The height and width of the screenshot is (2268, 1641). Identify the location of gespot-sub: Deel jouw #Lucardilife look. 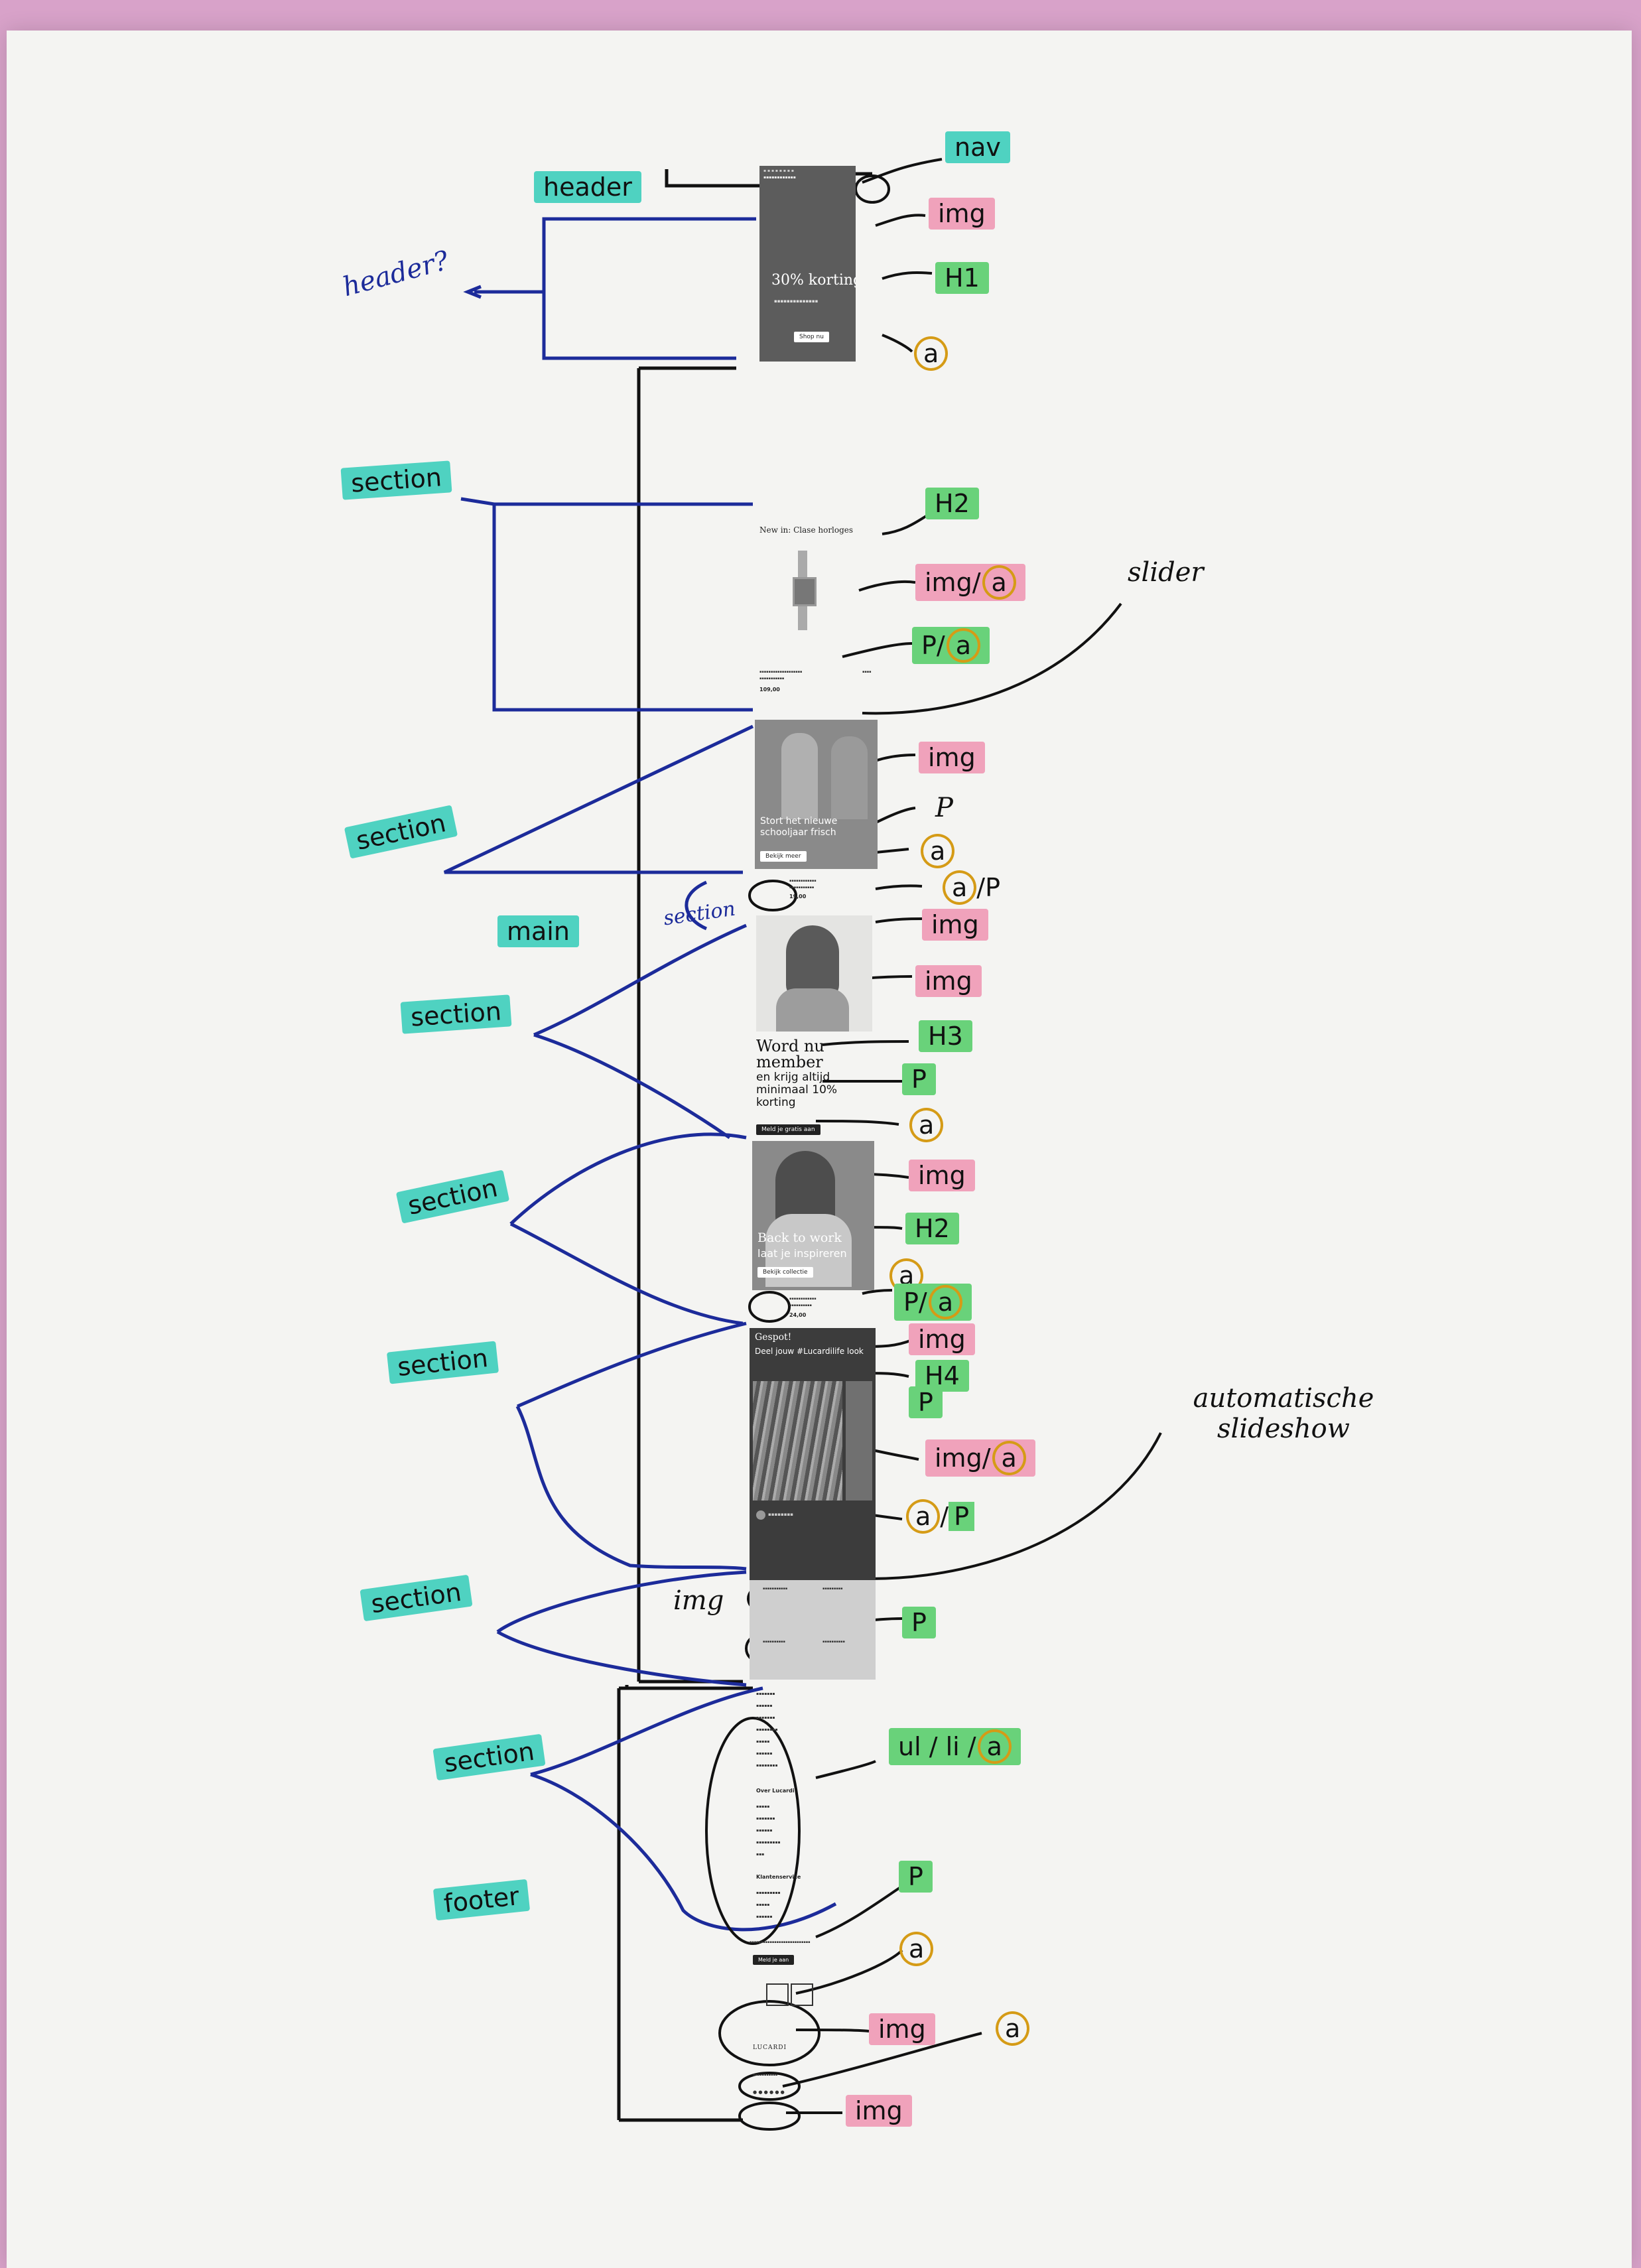
(810, 1352).